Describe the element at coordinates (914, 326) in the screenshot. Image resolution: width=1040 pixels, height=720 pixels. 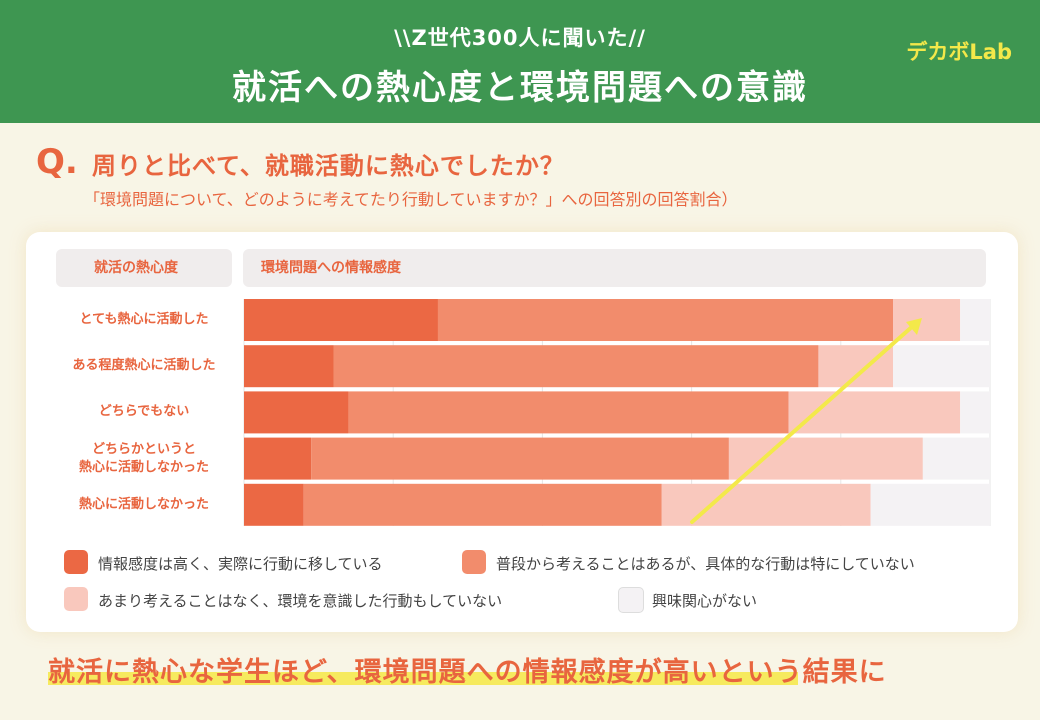
I see `trend-arrow-head` at that location.